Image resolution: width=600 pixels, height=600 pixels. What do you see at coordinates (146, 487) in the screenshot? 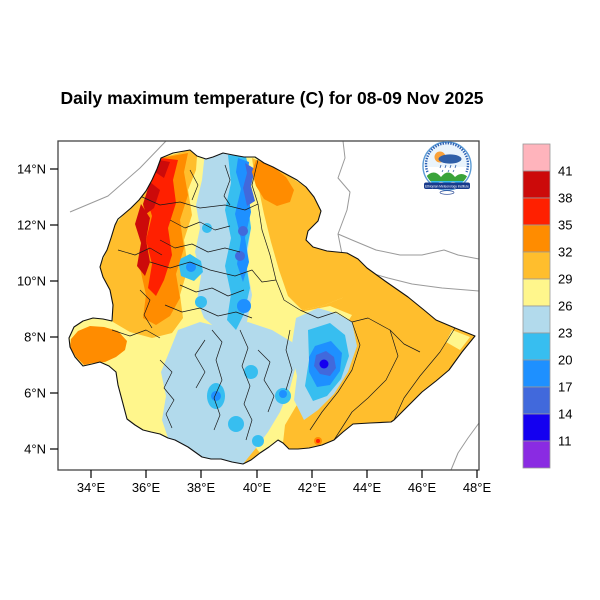
I see `lon-tick-label: 36°E` at bounding box center [146, 487].